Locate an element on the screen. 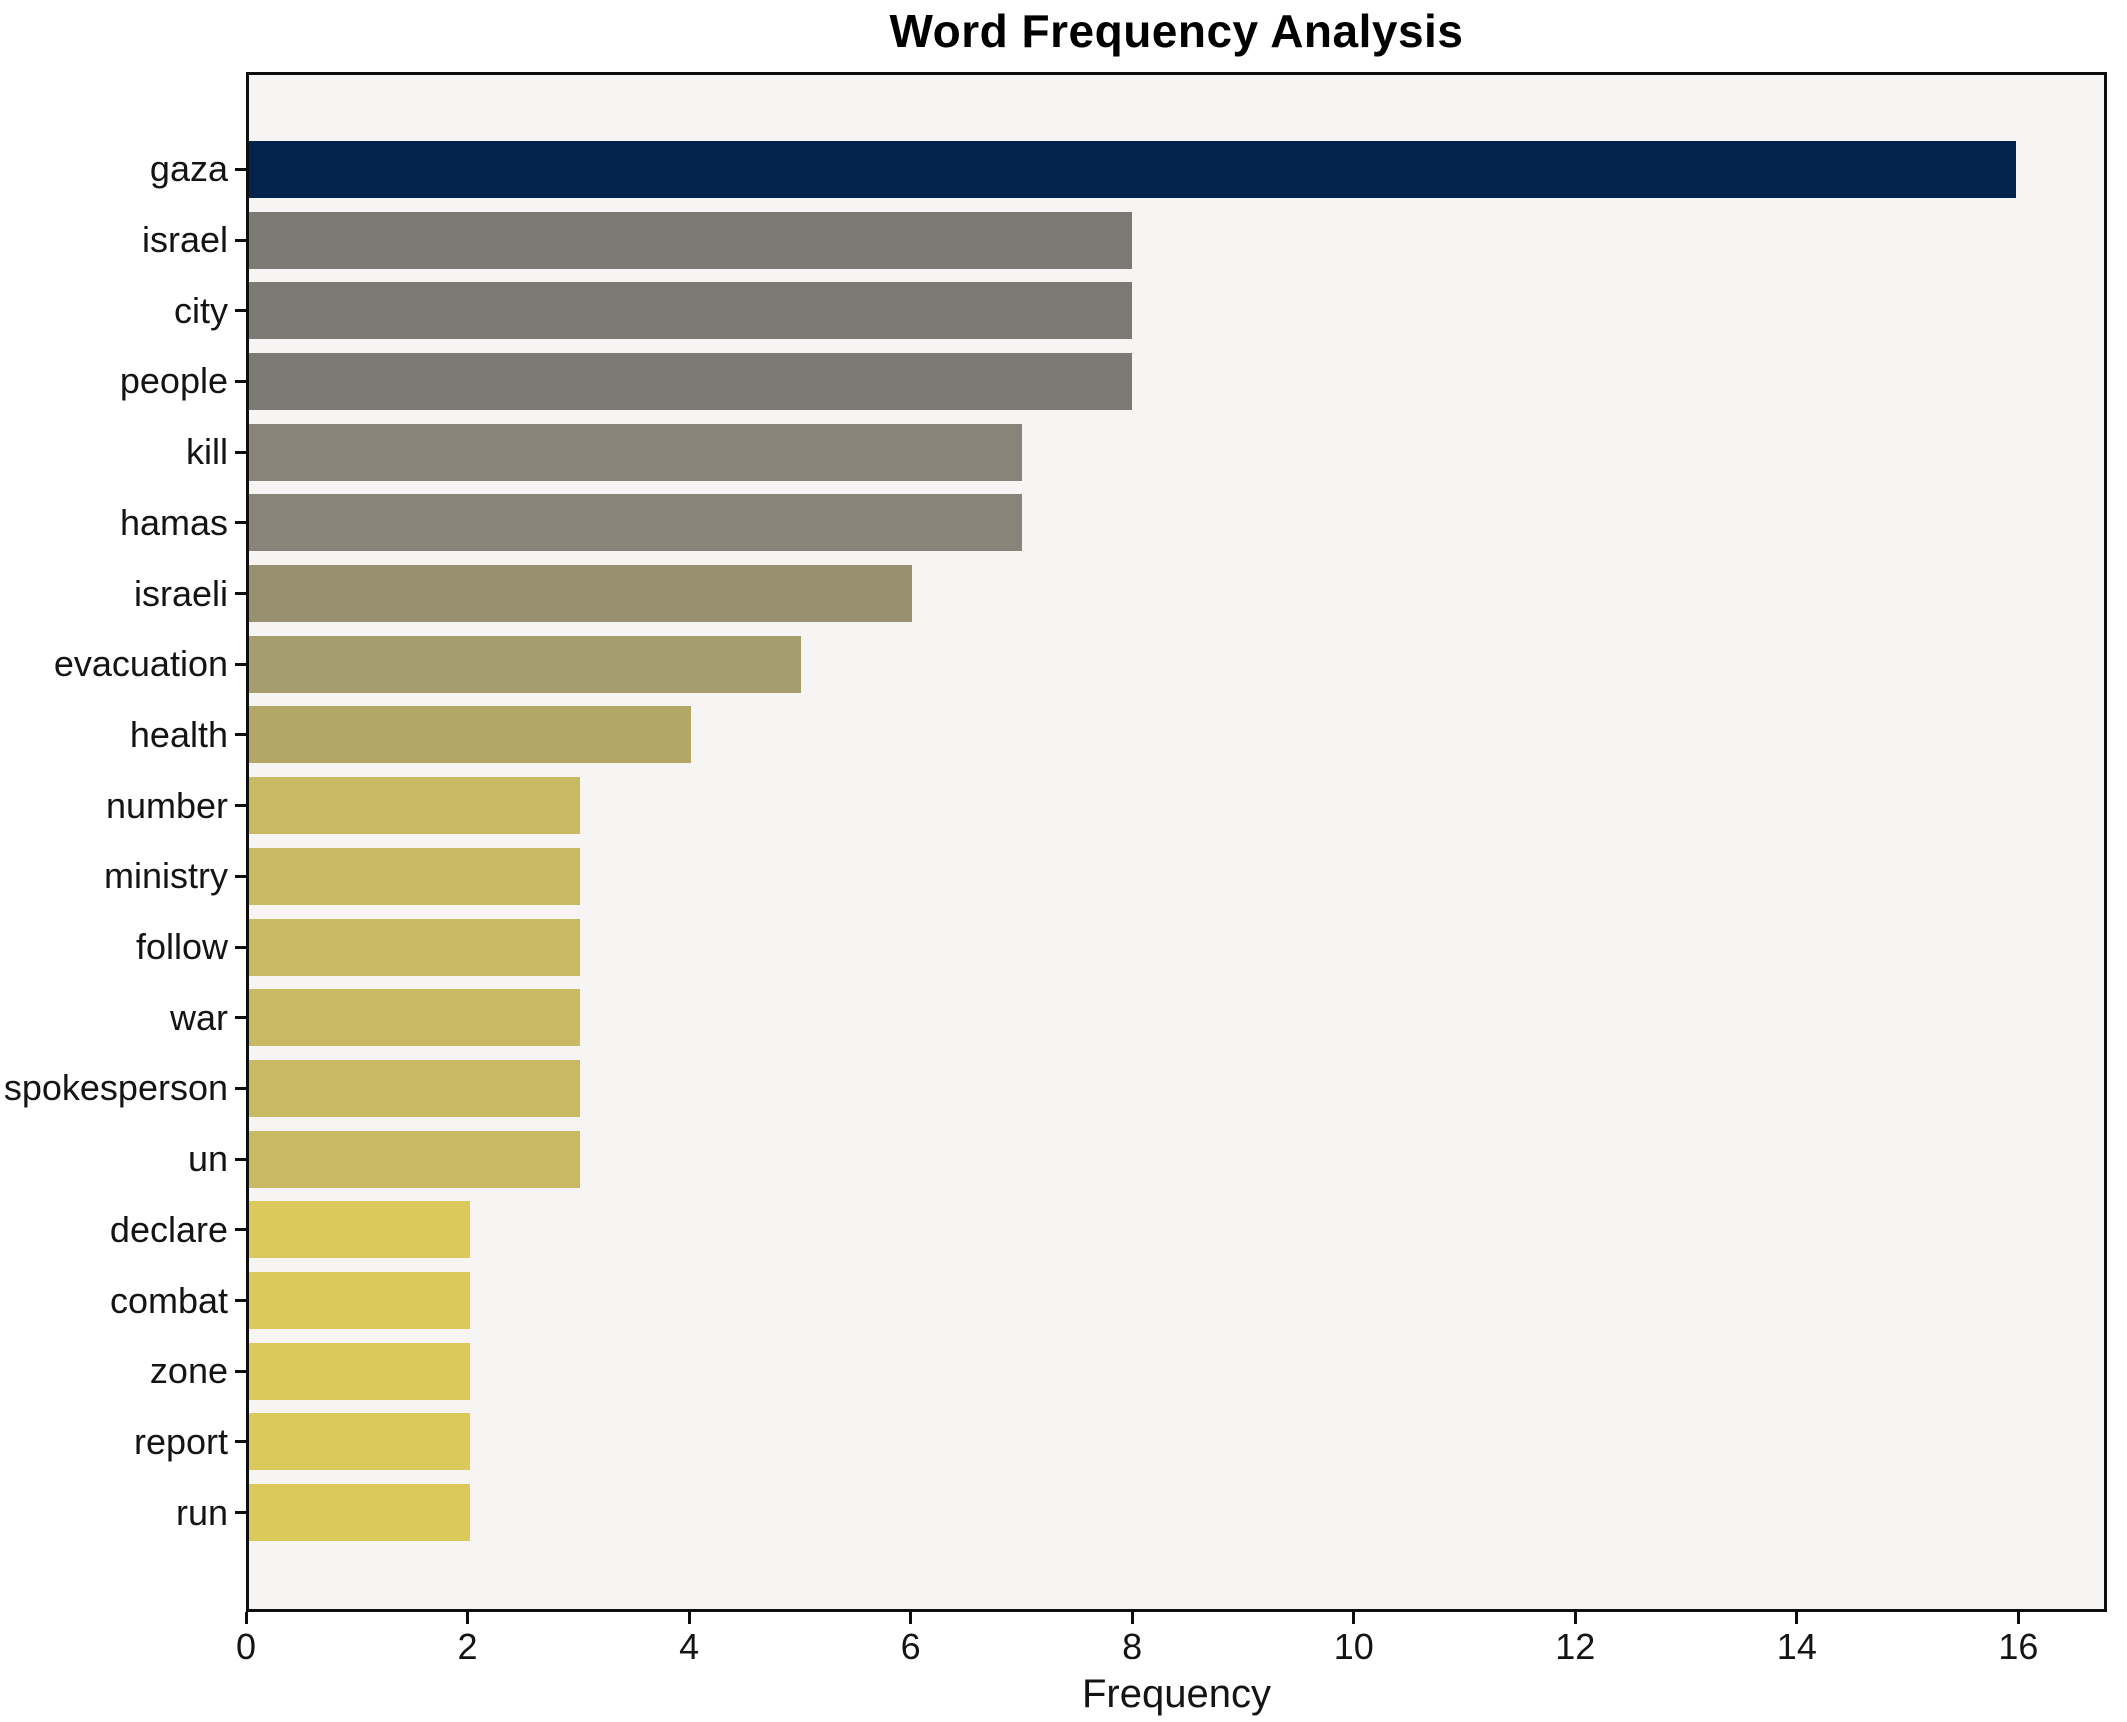 The image size is (2127, 1722). bar-city is located at coordinates (691, 311).